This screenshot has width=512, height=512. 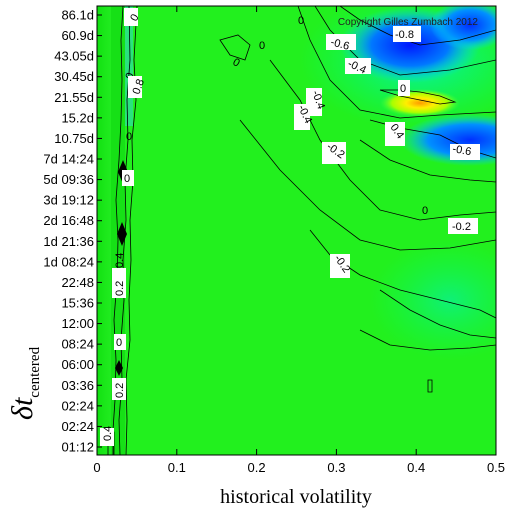 I want to click on y-tick-label: 1d 21:36, so click(x=68, y=241).